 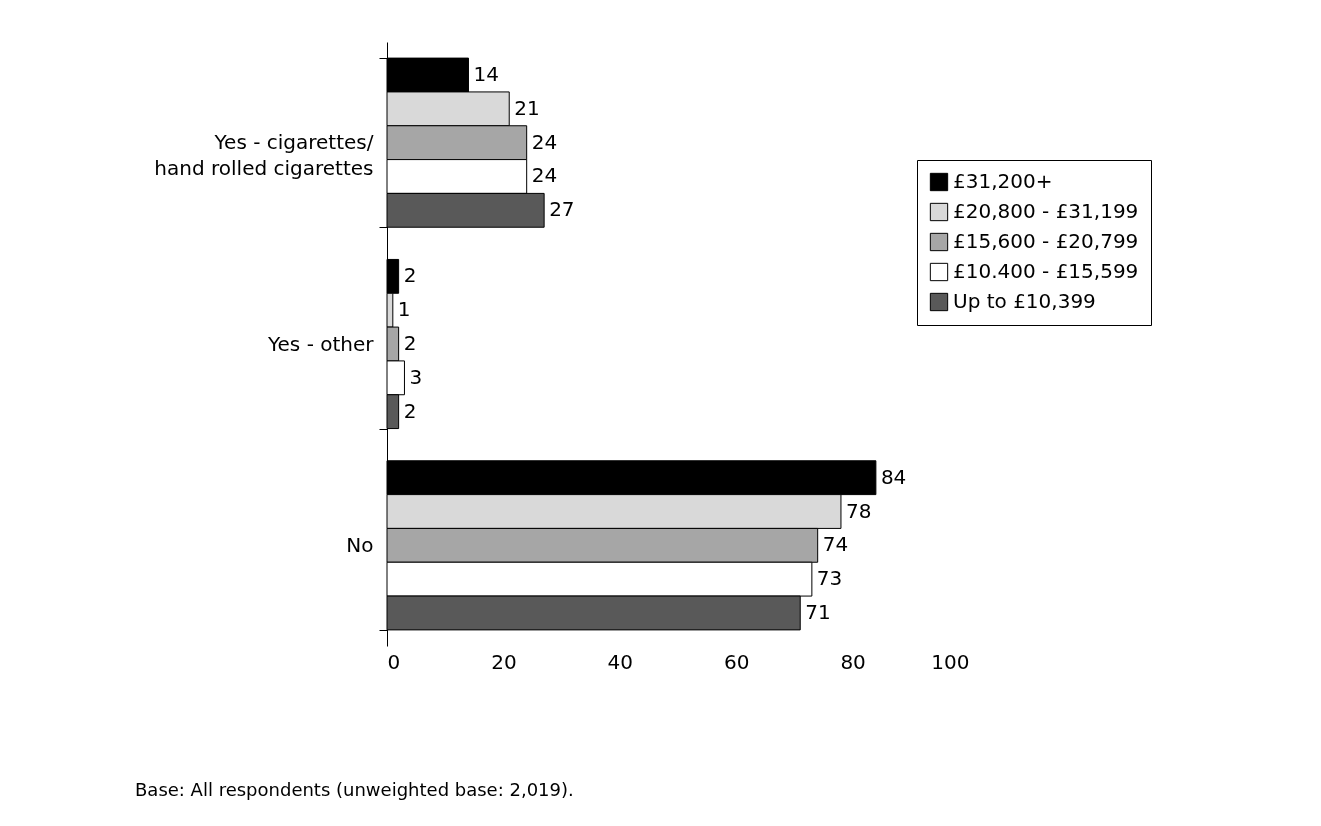 What do you see at coordinates (950, 661) in the screenshot?
I see `x-tick-label: 100` at bounding box center [950, 661].